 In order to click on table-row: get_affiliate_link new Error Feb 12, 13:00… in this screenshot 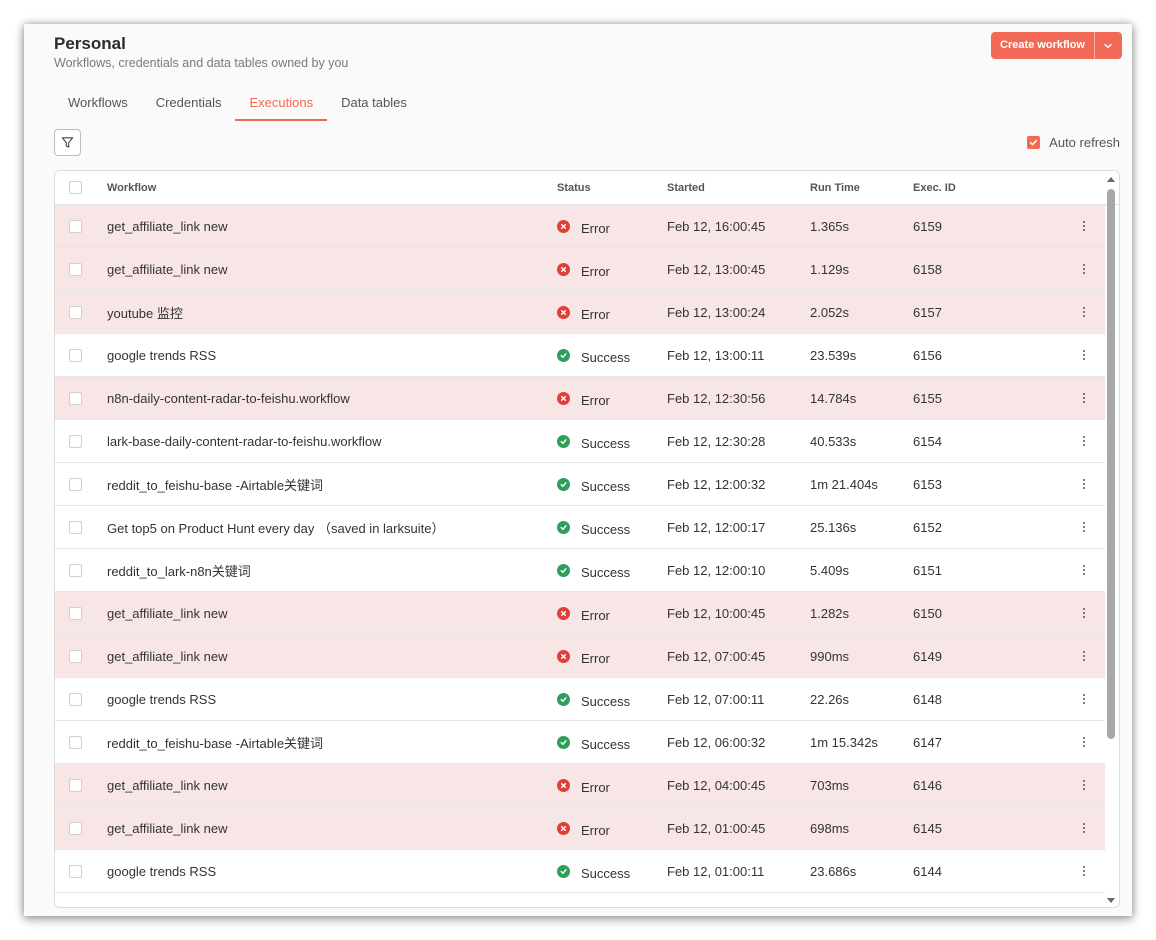, I will do `click(580, 269)`.